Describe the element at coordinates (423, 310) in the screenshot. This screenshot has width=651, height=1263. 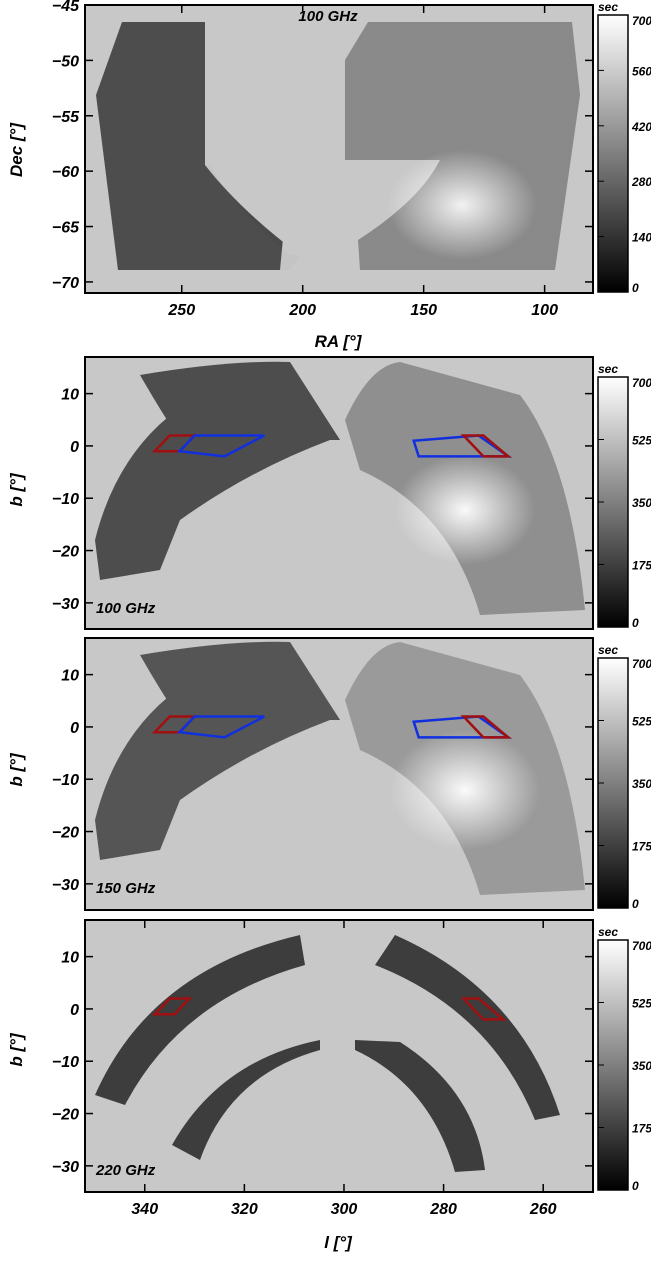
I see `x-tick-label: 150` at that location.